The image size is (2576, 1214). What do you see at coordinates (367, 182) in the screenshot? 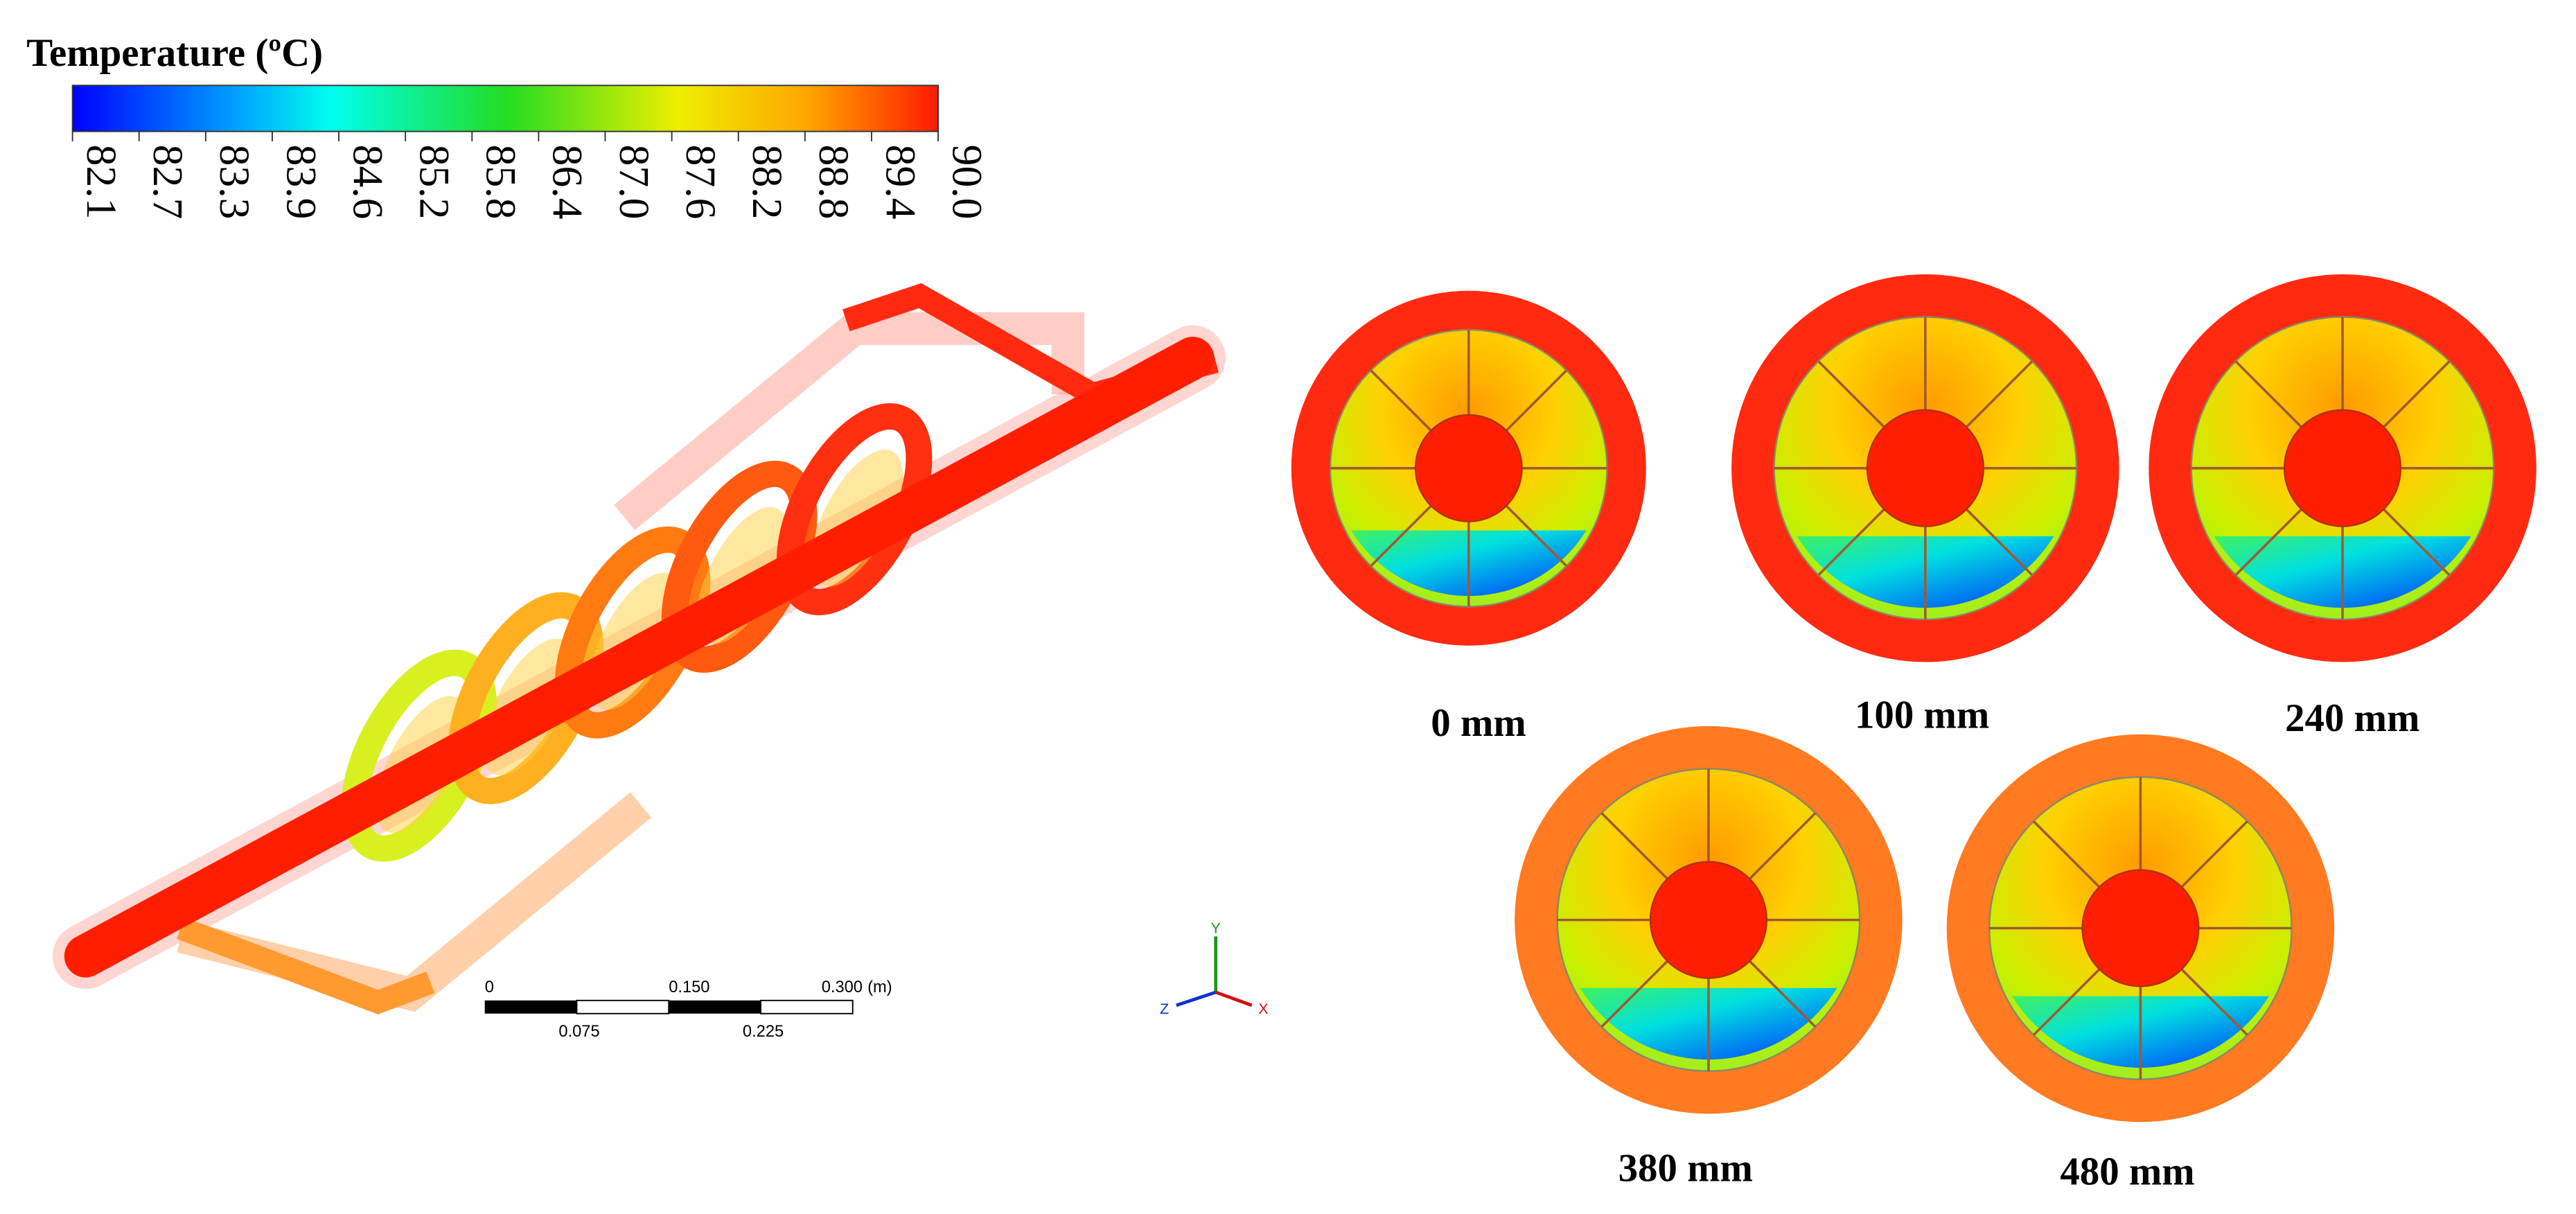
I see `colorbar-tick-label: 84.6` at bounding box center [367, 182].